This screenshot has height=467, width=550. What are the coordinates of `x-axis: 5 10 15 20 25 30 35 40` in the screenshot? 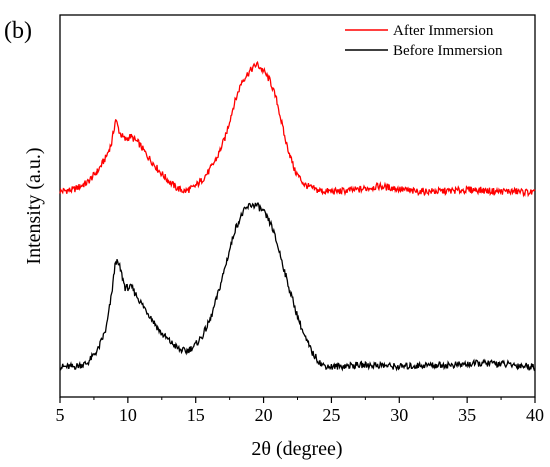 It's located at (300, 411).